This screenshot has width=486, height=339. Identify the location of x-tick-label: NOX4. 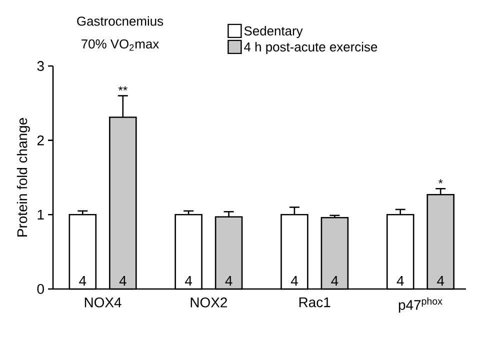
(103, 302).